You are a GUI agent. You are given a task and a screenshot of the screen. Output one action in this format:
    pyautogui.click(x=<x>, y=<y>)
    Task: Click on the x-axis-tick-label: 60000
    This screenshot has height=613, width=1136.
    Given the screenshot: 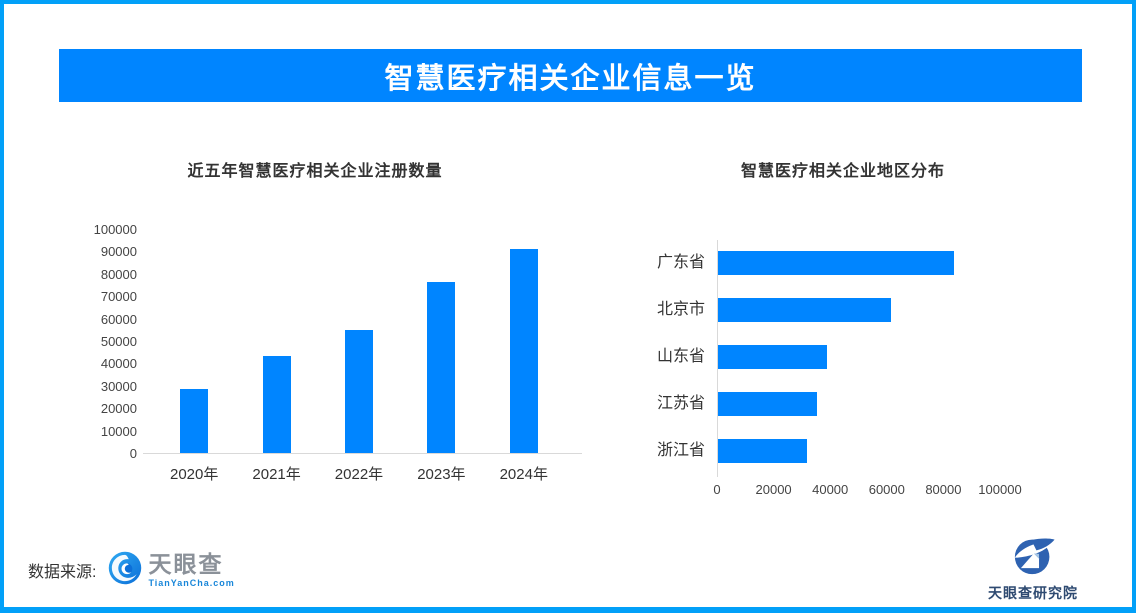 What is the action you would take?
    pyautogui.click(x=886, y=489)
    